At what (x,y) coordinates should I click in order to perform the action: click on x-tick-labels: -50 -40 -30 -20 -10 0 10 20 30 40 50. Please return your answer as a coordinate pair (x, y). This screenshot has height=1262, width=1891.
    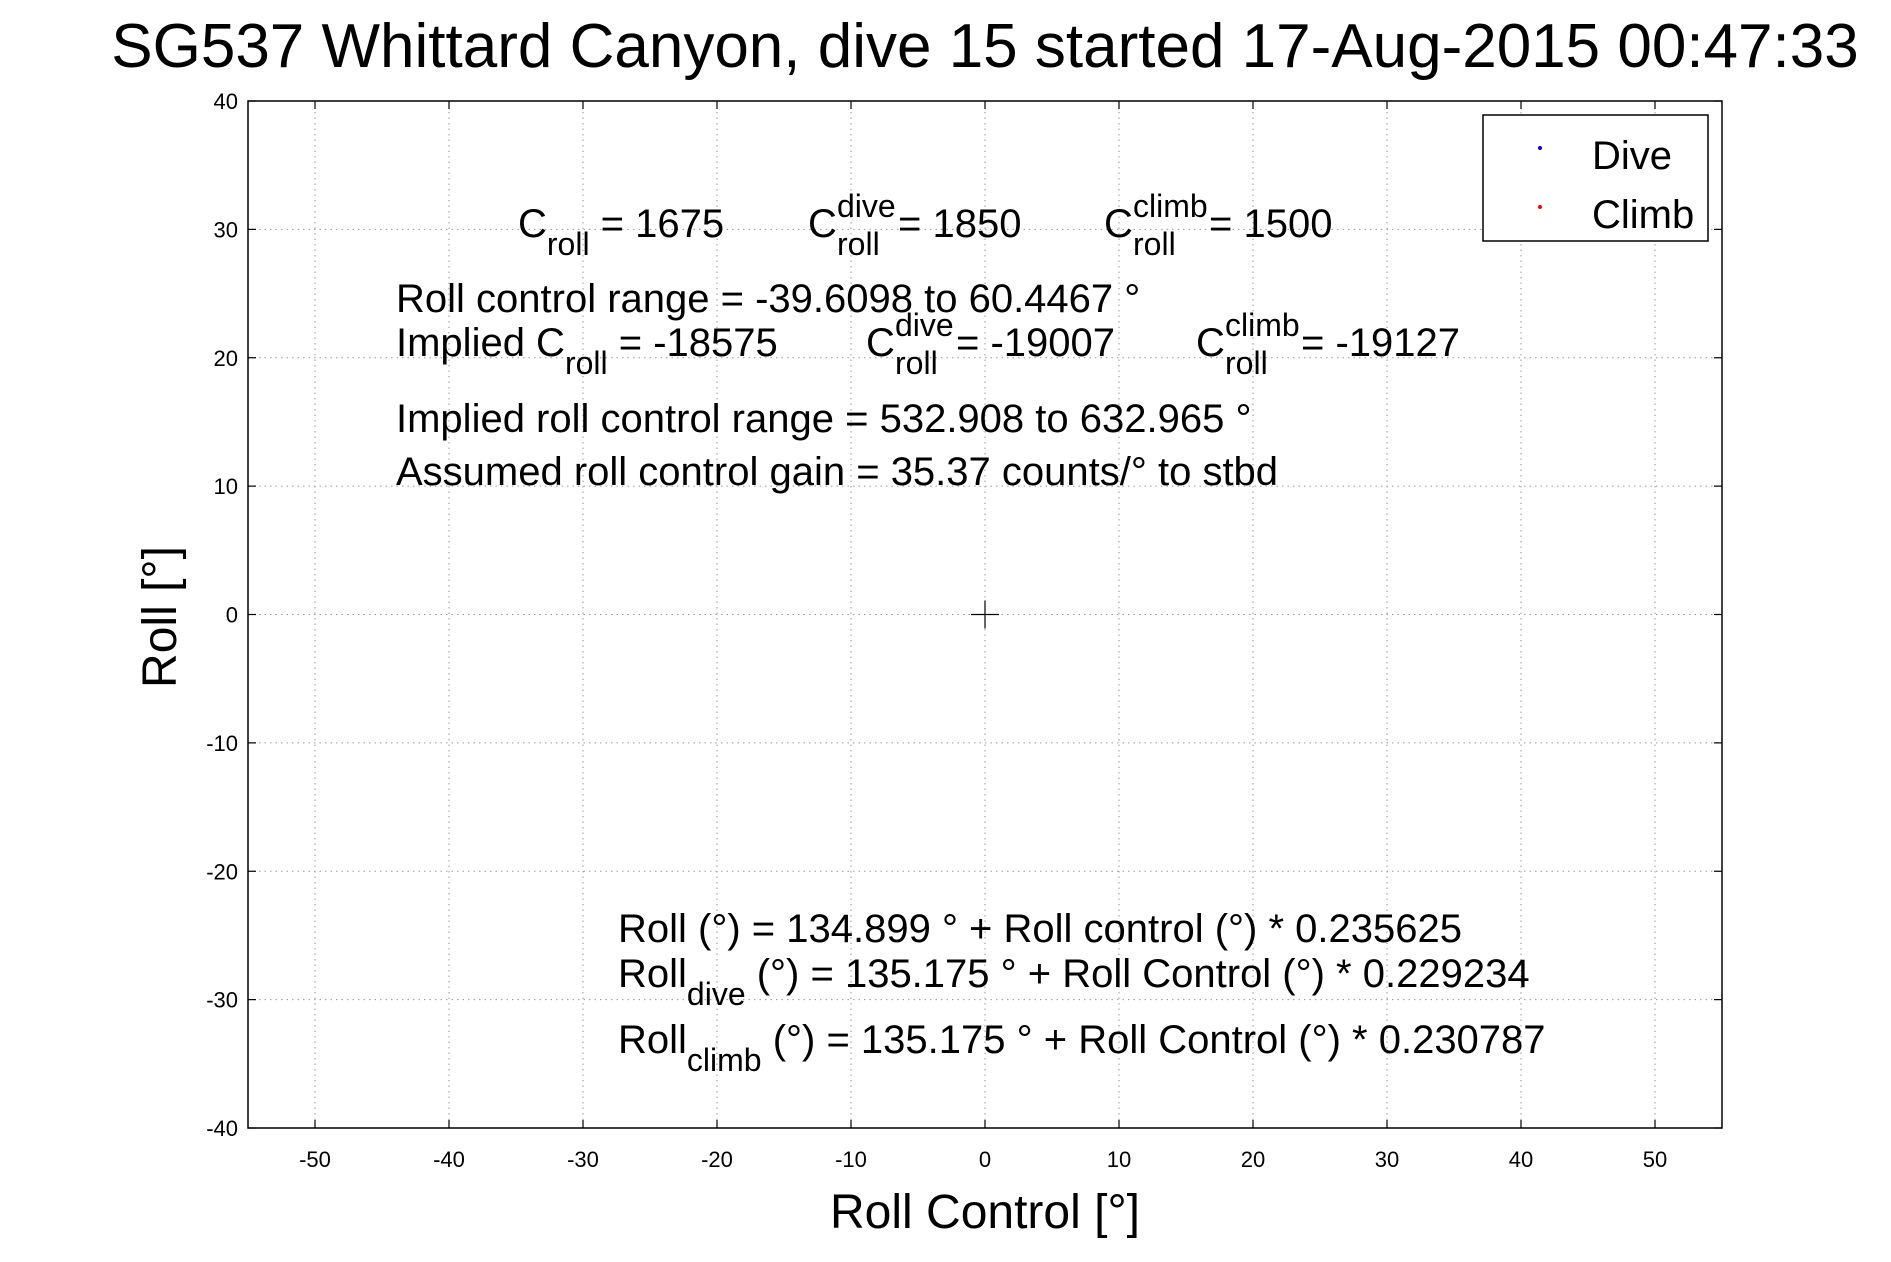
    Looking at the image, I should click on (983, 1159).